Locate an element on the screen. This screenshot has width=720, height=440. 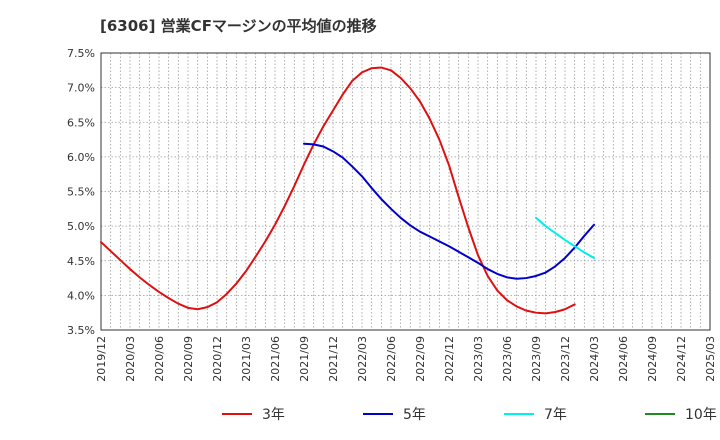
x-tick-label: 2019/12 is located at coordinates (101, 359).